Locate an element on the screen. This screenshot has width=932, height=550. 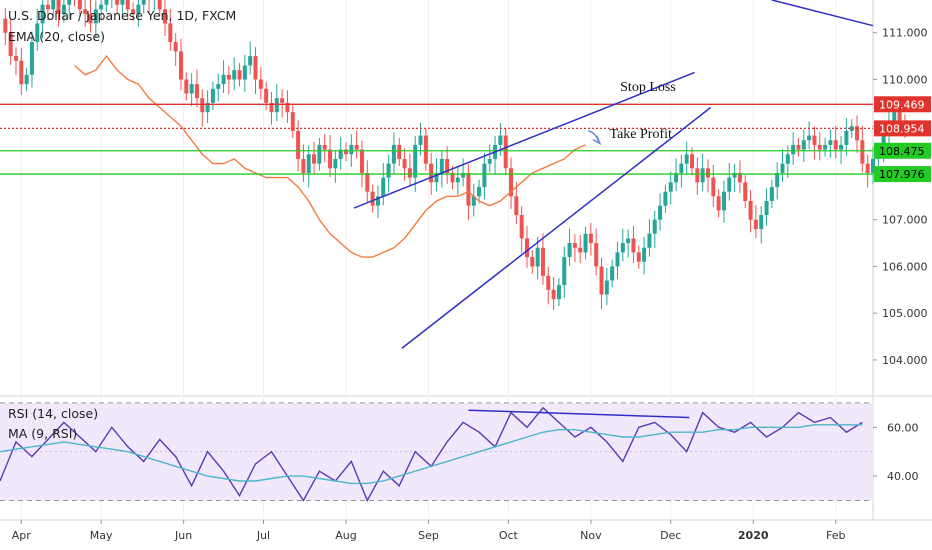
price-tag-bg is located at coordinates (902, 128).